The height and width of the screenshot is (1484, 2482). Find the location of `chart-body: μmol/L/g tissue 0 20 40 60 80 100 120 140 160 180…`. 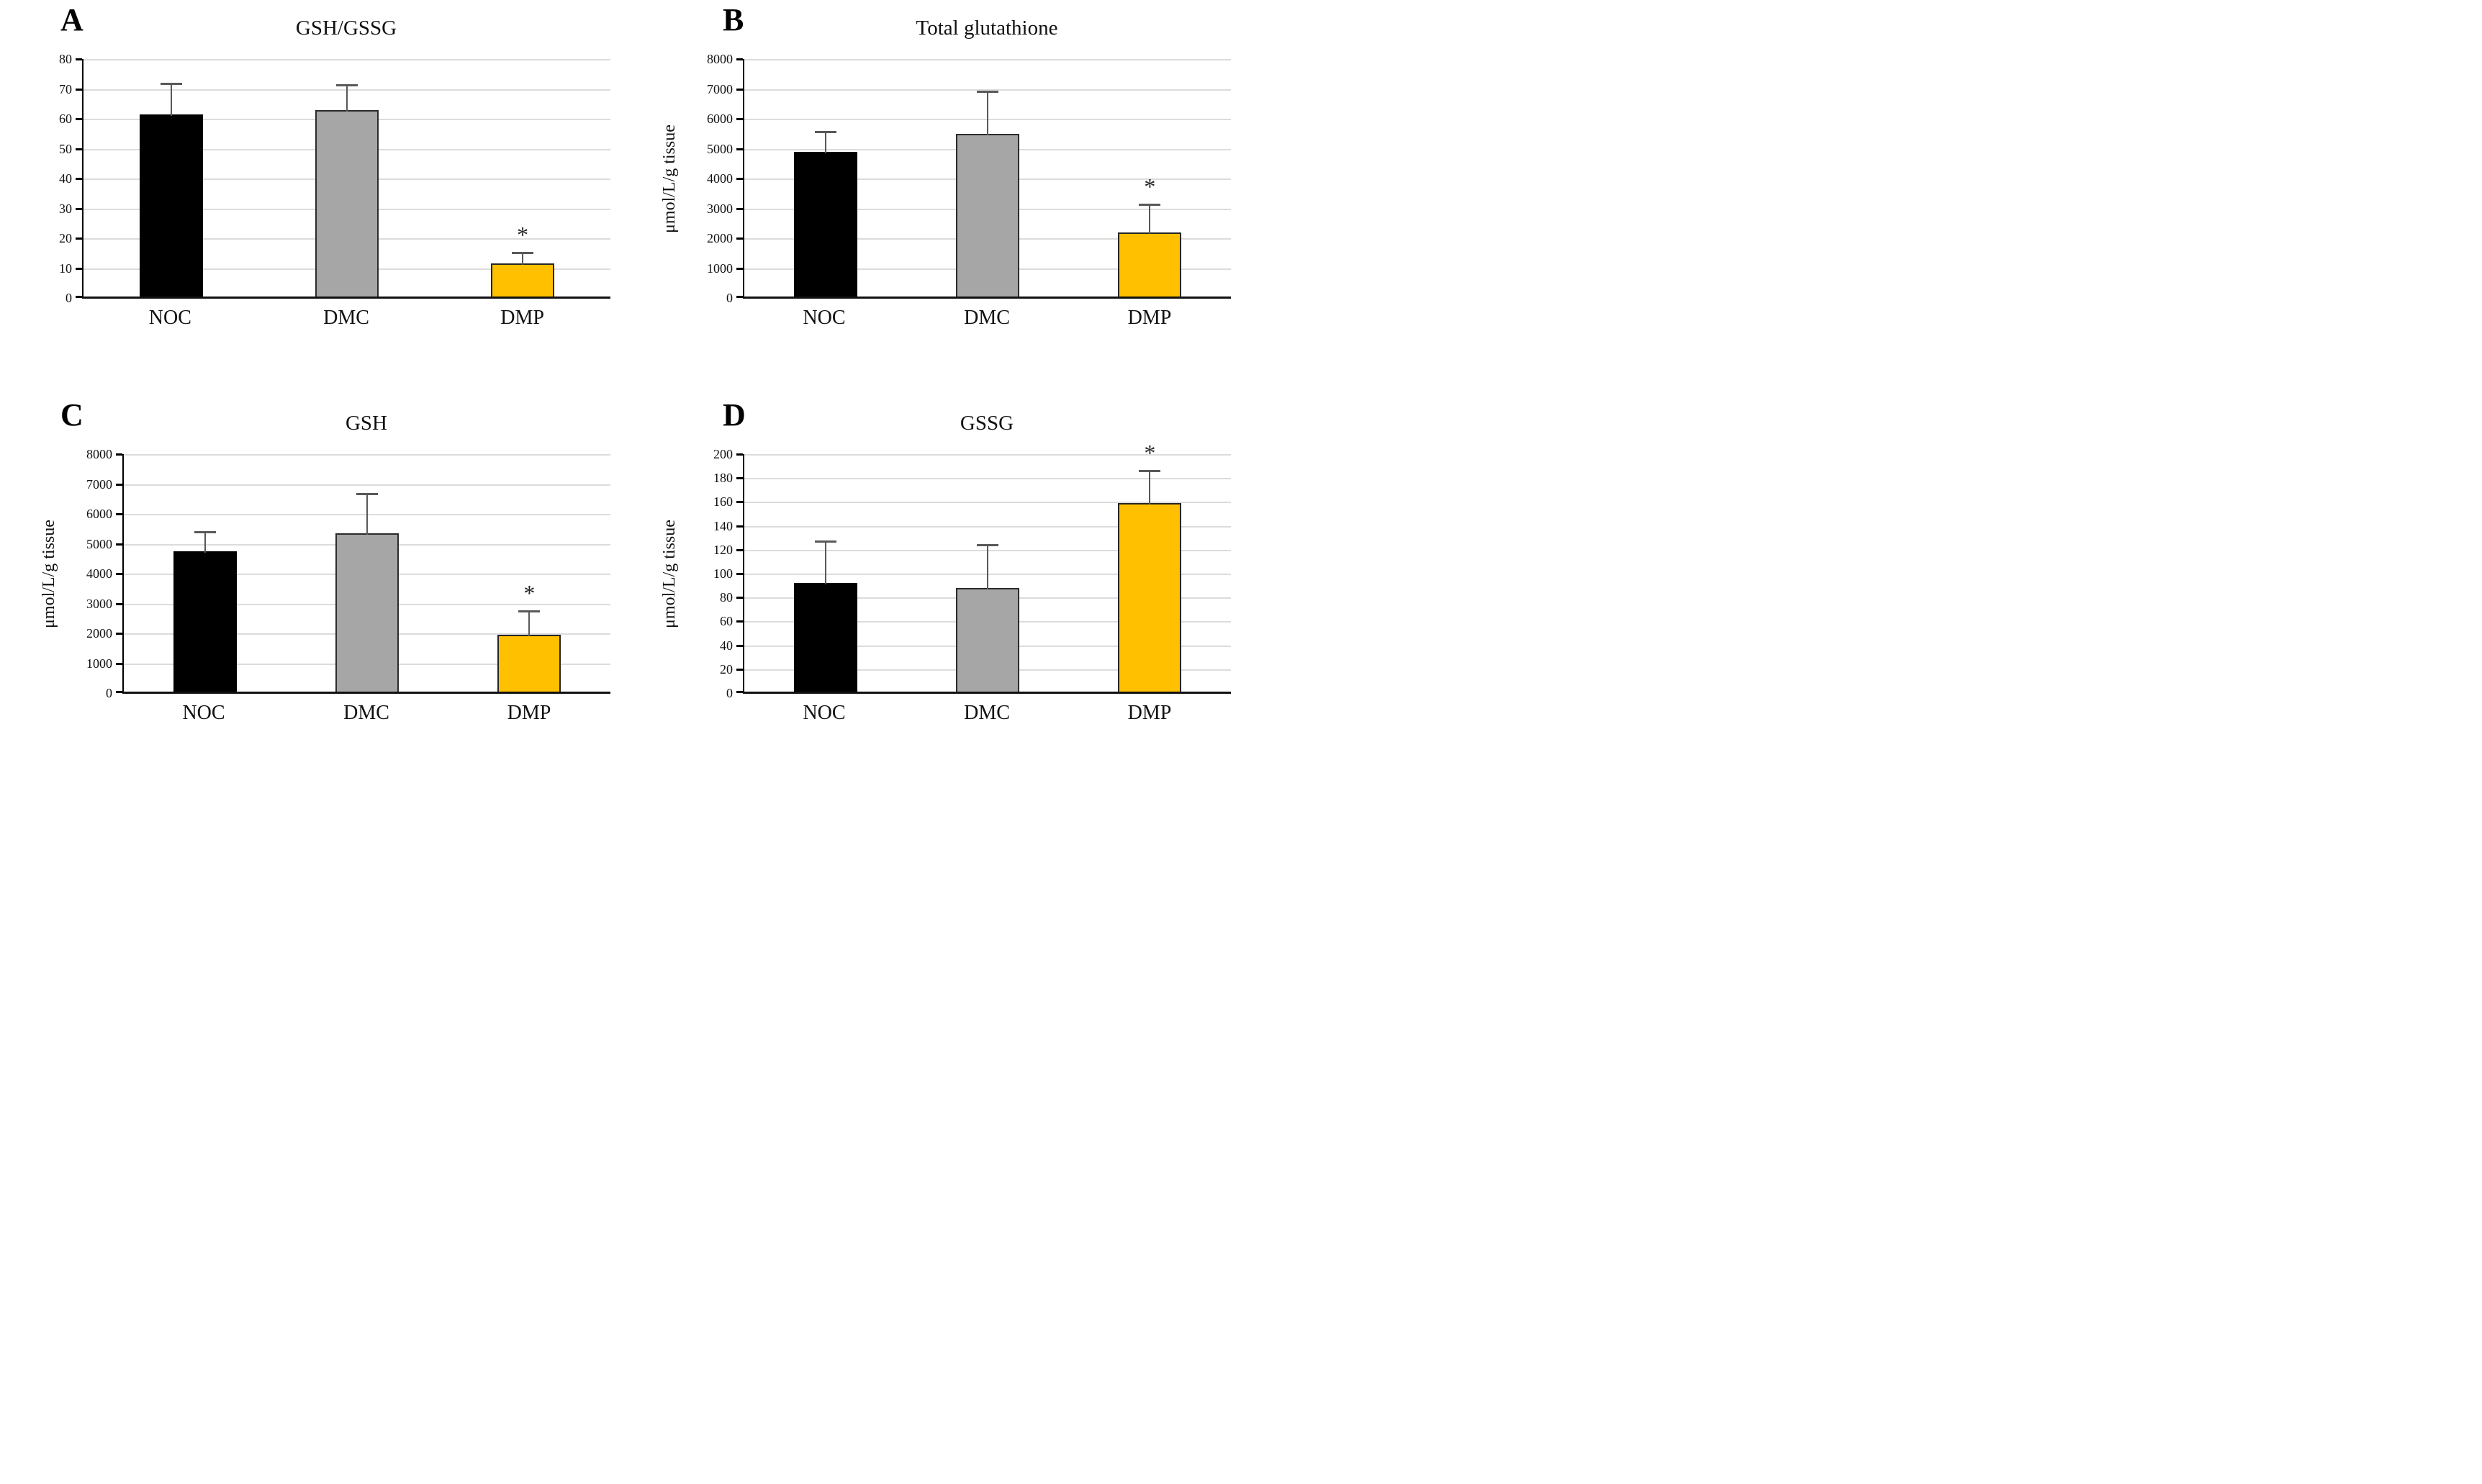

chart-body: μmol/L/g tissue 0 20 40 60 80 100 120 140 160 180… is located at coordinates (945, 570).